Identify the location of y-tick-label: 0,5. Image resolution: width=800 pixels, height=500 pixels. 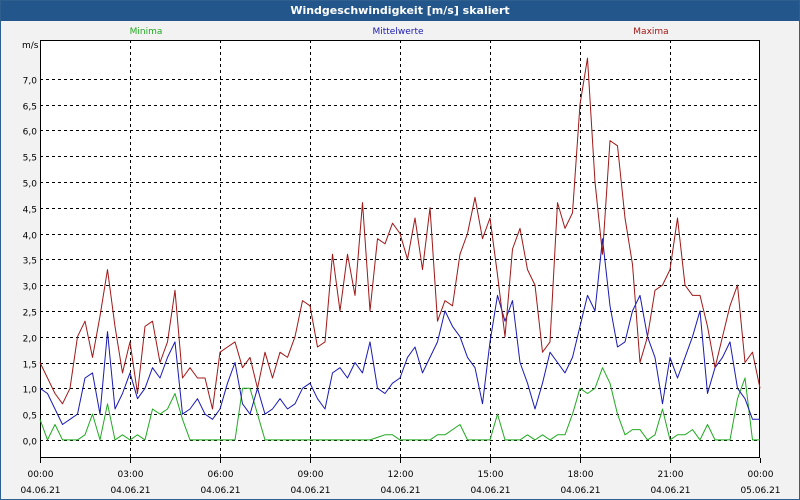
(30, 417).